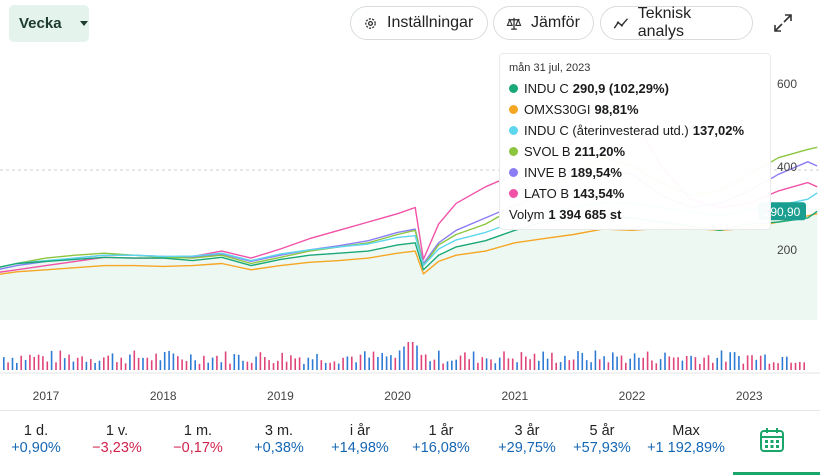 The height and width of the screenshot is (476, 820). I want to click on return-5y: 5 år +57,93%, so click(602, 439).